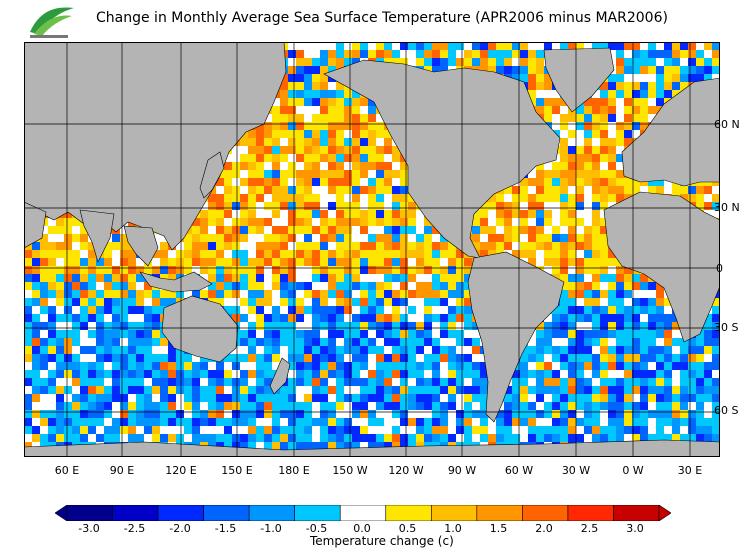 Image resolution: width=755 pixels, height=560 pixels. Describe the element at coordinates (589, 528) in the screenshot. I see `colorbar-tick-label: 2.5` at that location.